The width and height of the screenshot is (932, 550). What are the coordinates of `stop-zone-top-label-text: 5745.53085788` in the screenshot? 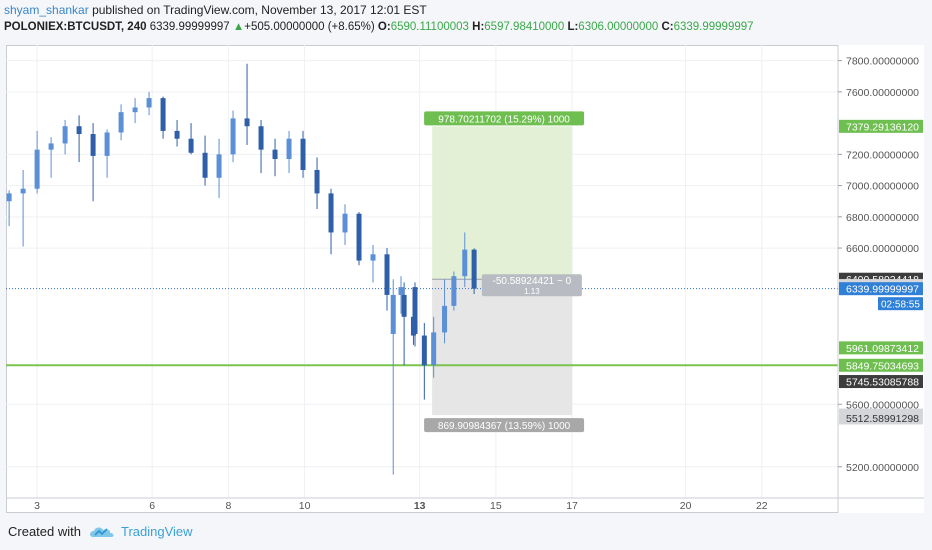 It's located at (882, 383).